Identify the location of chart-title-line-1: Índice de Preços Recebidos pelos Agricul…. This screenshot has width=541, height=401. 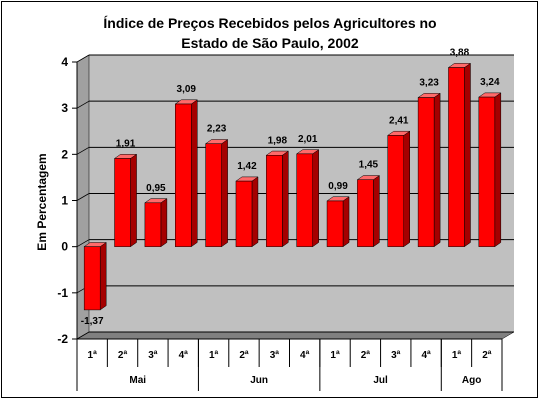
(269, 23).